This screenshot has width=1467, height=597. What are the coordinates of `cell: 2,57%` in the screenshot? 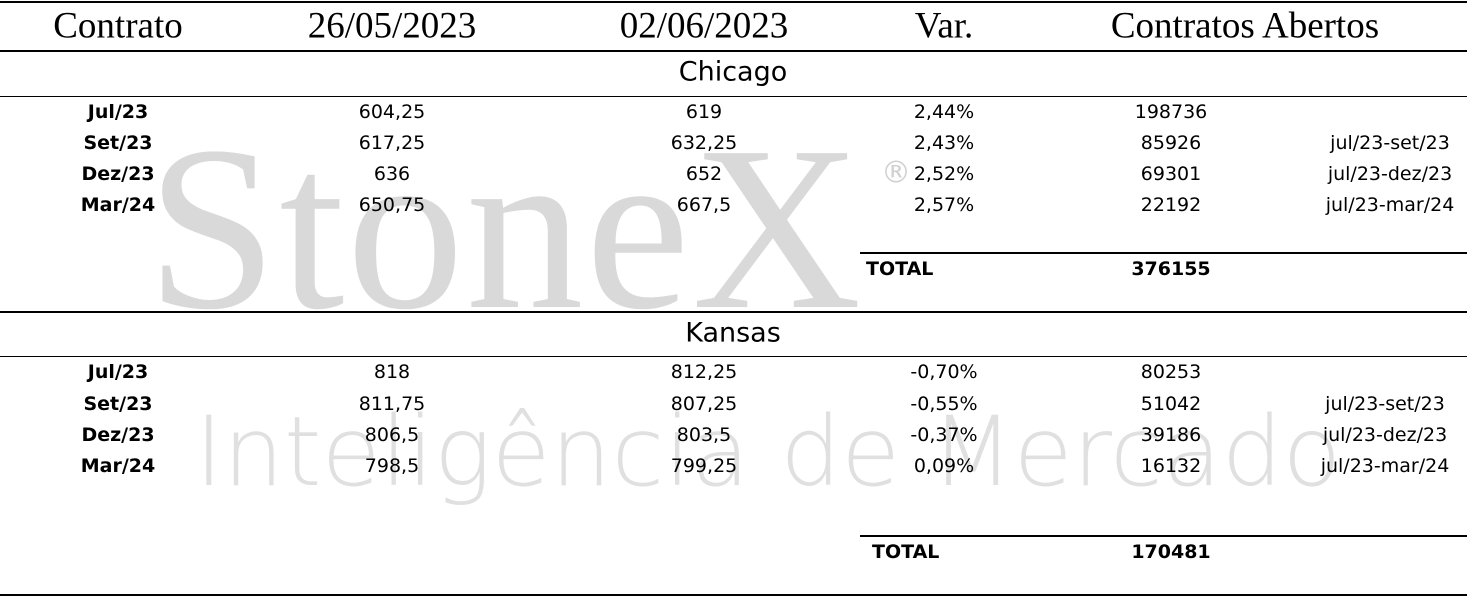 It's located at (944, 205).